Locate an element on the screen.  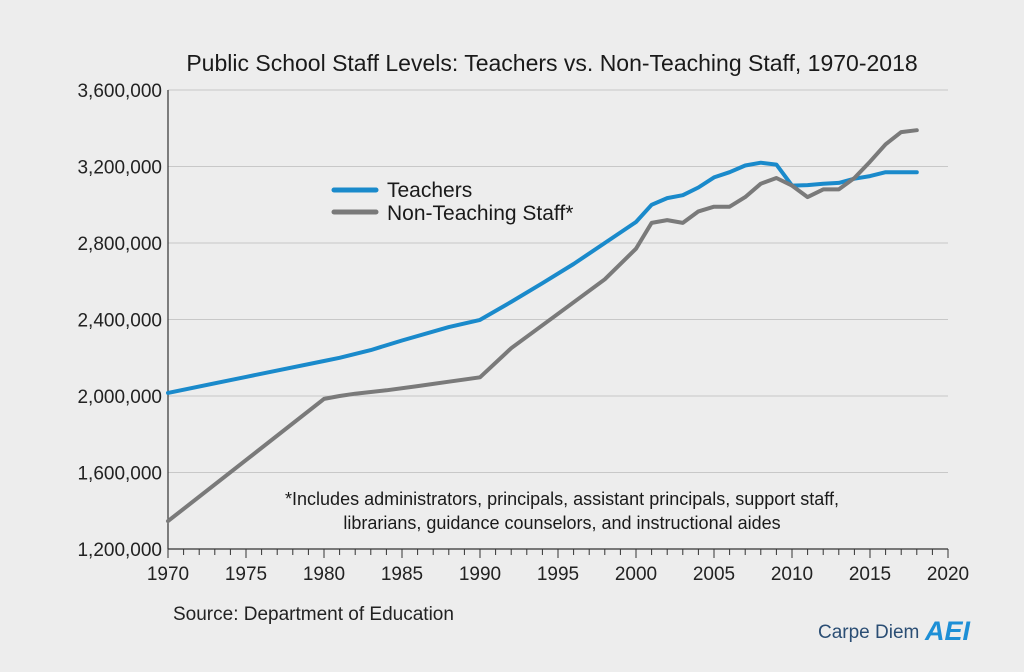
x-tick-label: 2010 is located at coordinates (792, 574).